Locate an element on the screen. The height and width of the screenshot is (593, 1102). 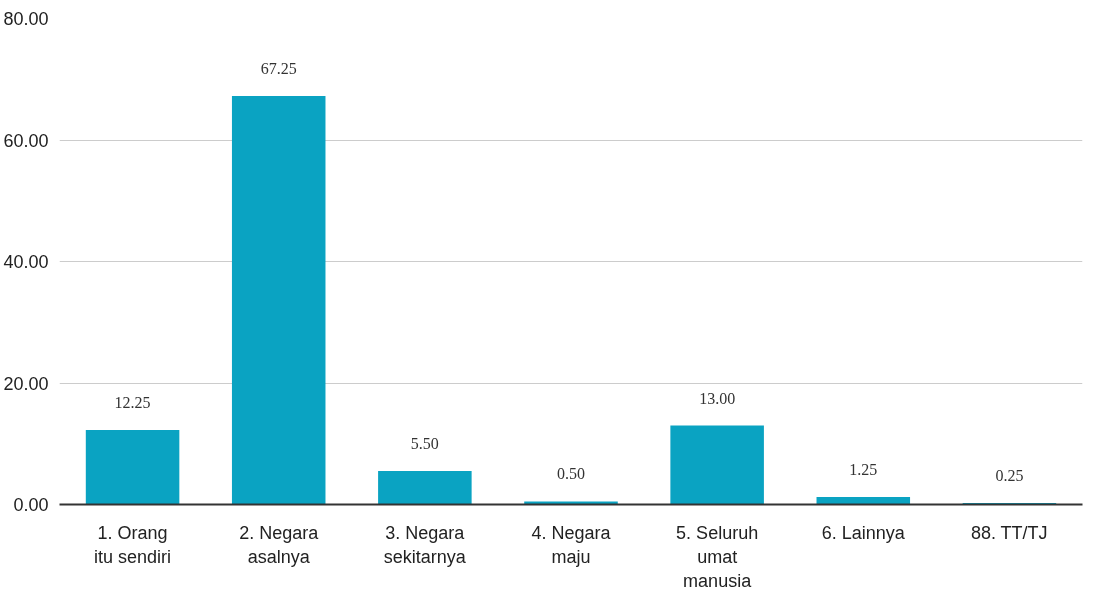
data-label: 0.50 is located at coordinates (571, 474).